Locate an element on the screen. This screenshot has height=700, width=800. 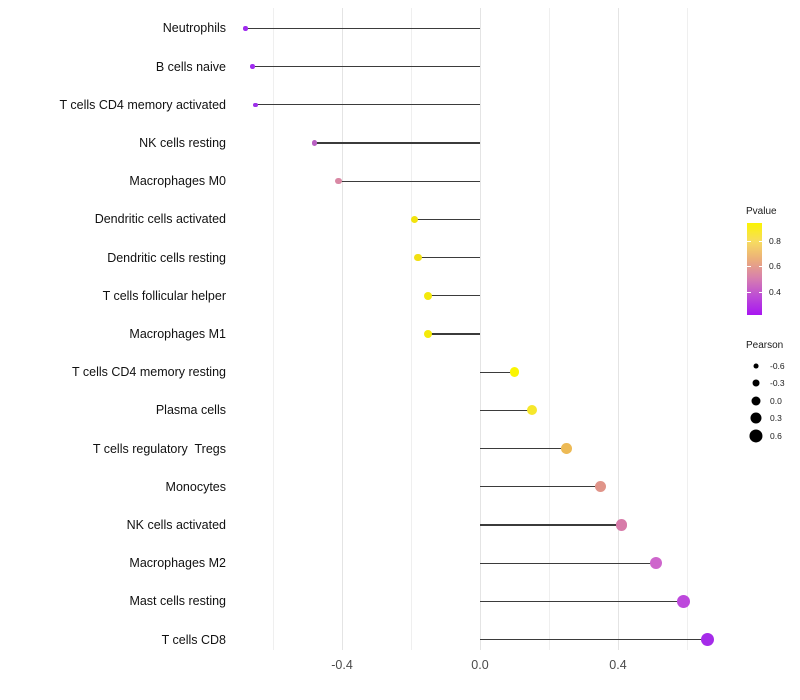
pvalue-colorbar is located at coordinates (754, 269).